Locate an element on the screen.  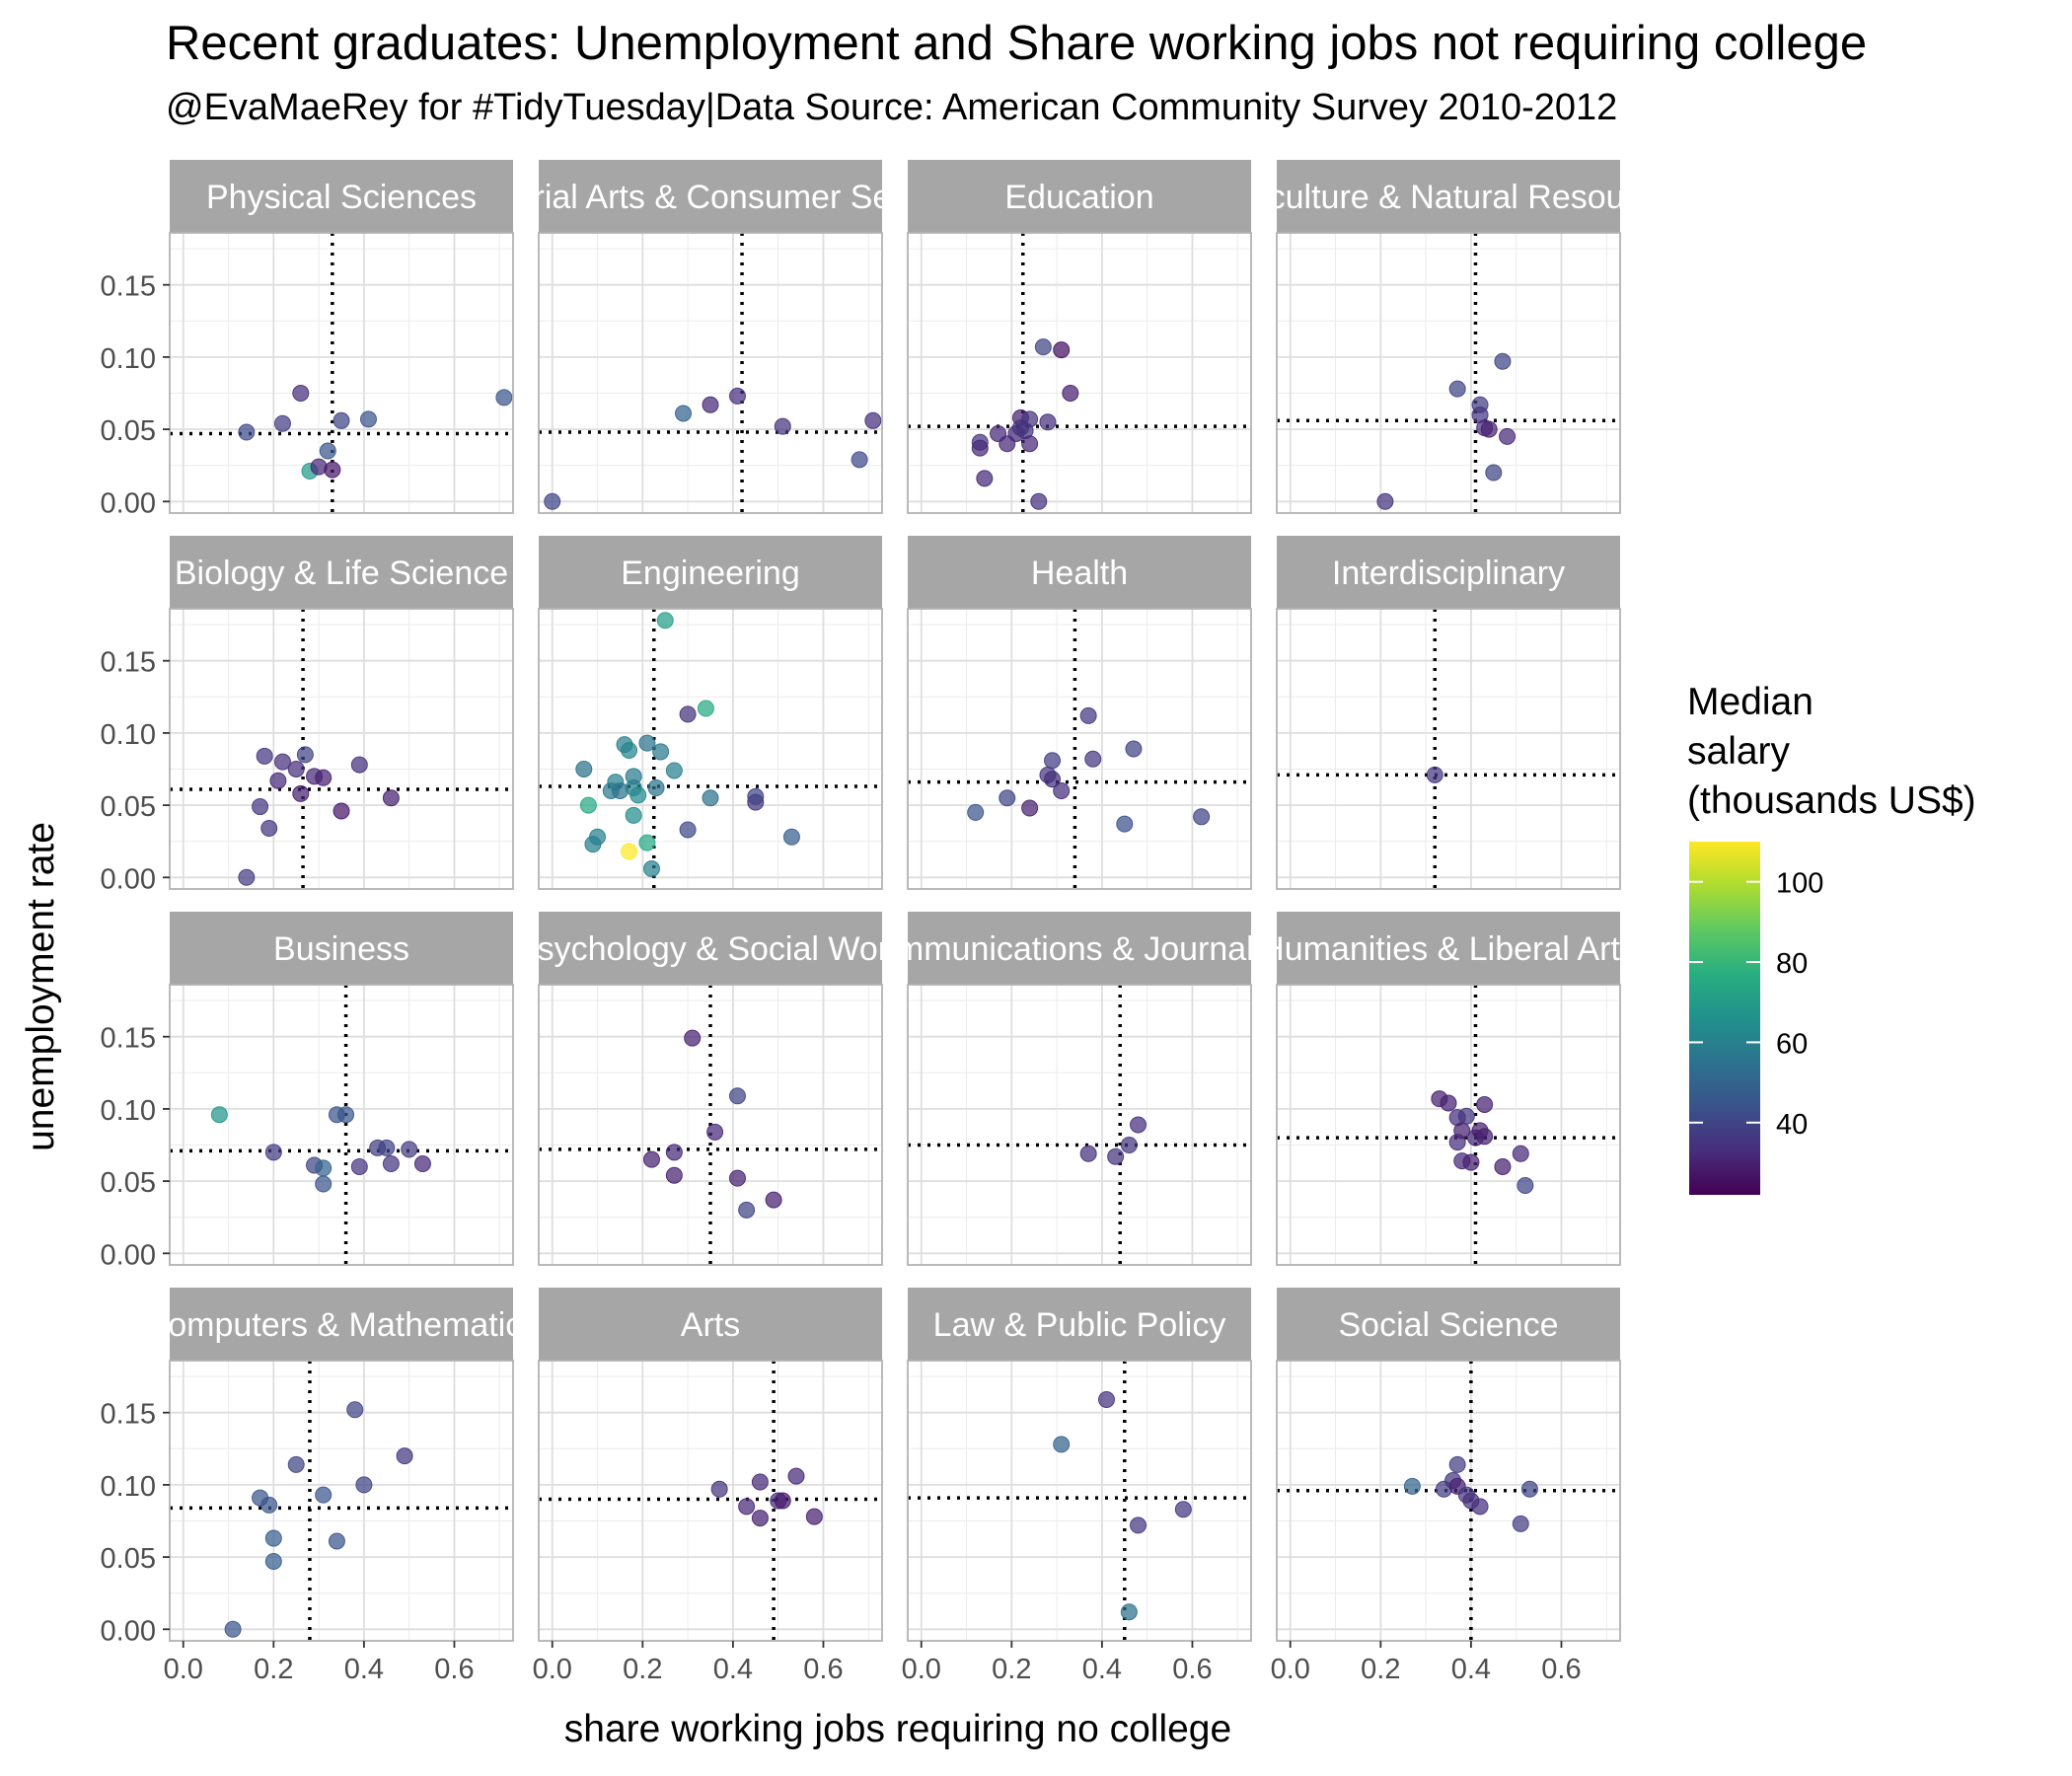
facet-panel: Education is located at coordinates (1079, 337).